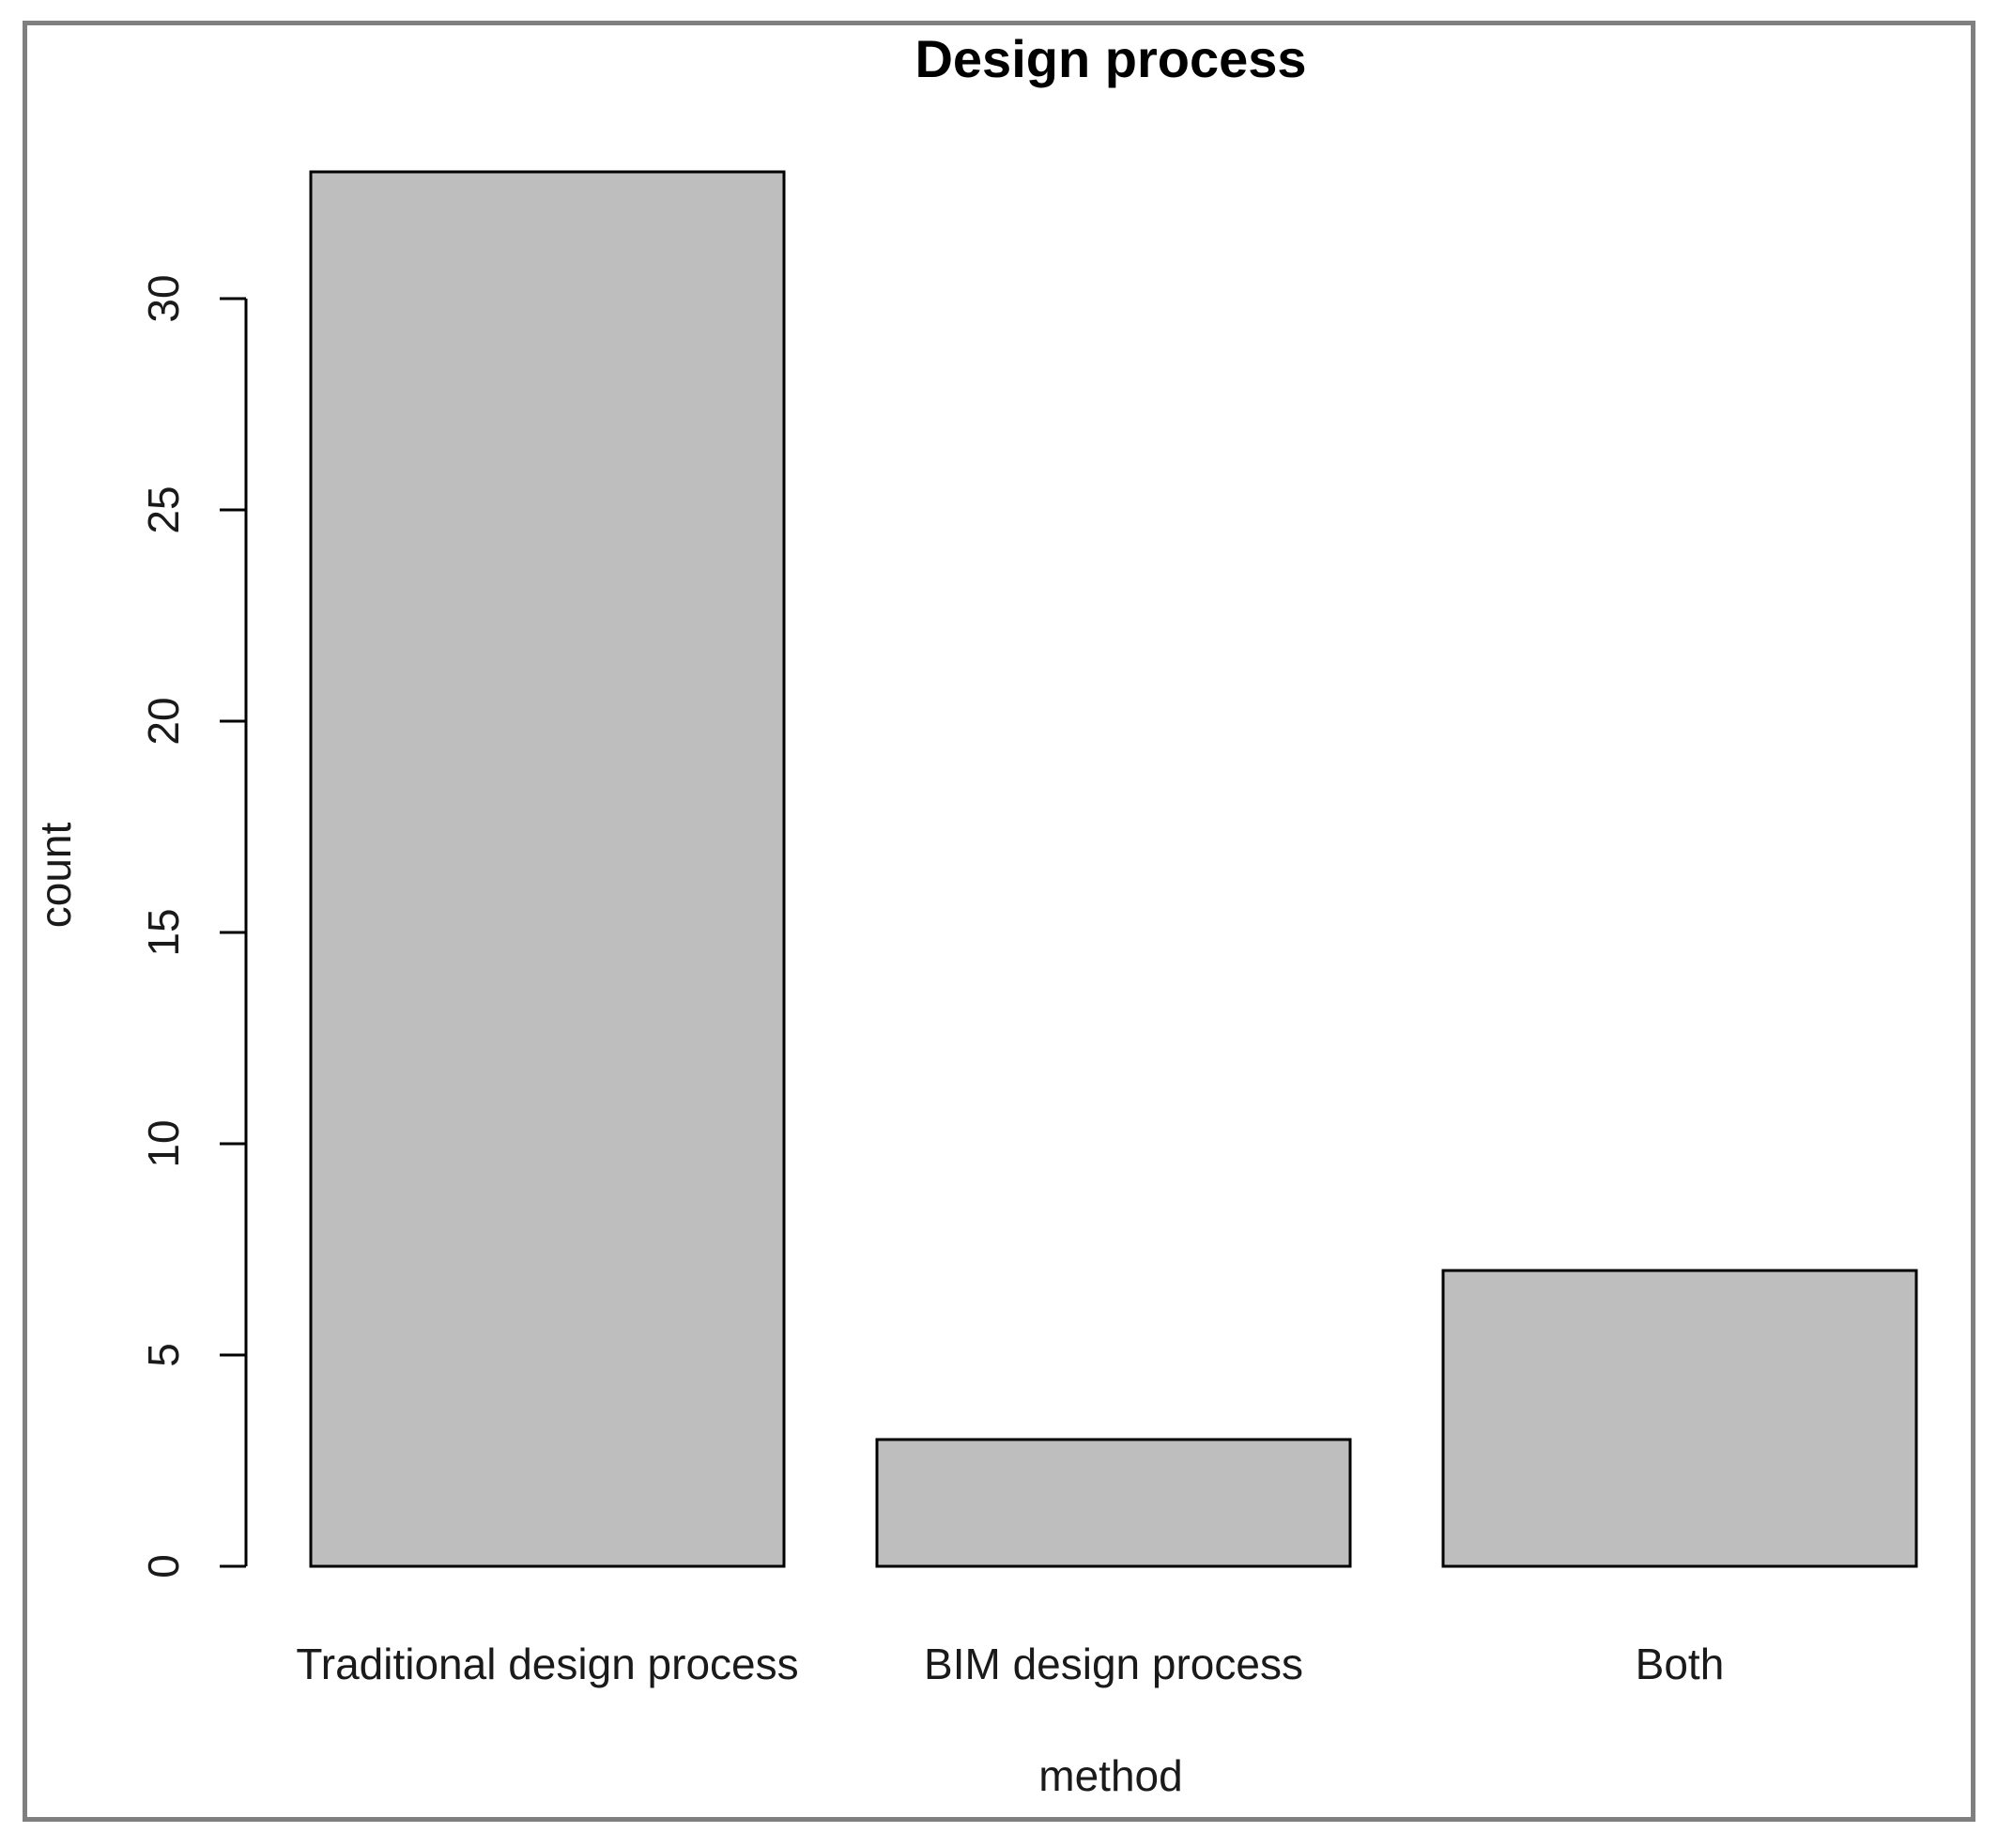 This screenshot has height=1848, width=1998. I want to click on chart-title: Design process, so click(1110, 58).